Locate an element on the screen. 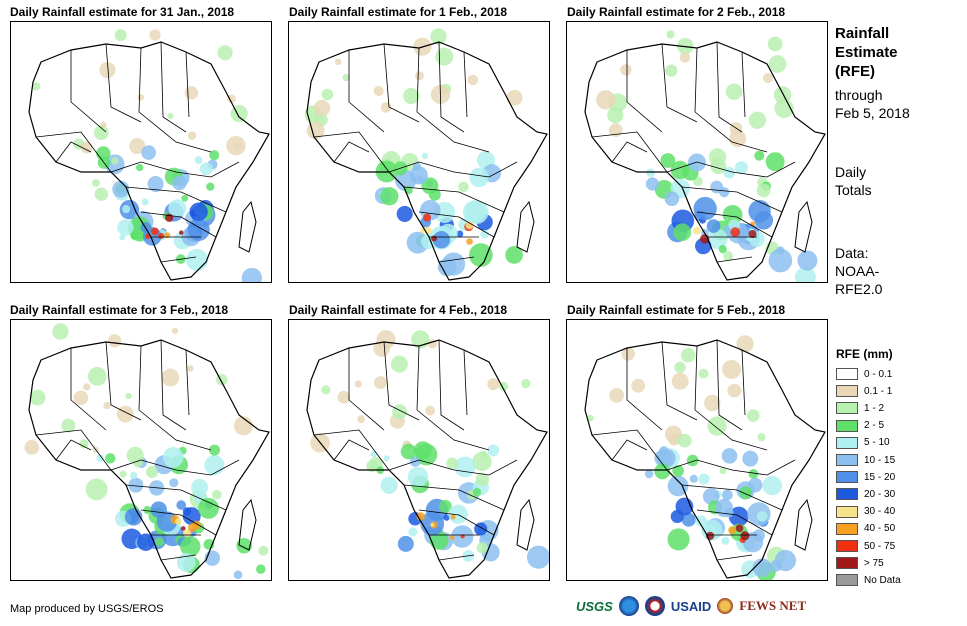  data-line3: RFE2.0 is located at coordinates (859, 289).